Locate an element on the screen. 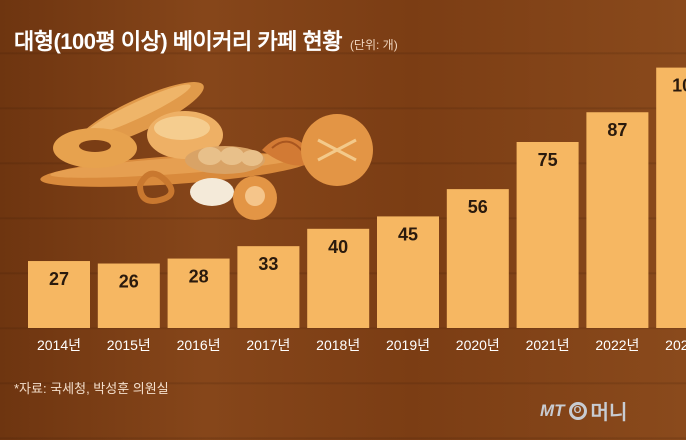 The width and height of the screenshot is (686, 440). category-label: 2022년 is located at coordinates (617, 345).